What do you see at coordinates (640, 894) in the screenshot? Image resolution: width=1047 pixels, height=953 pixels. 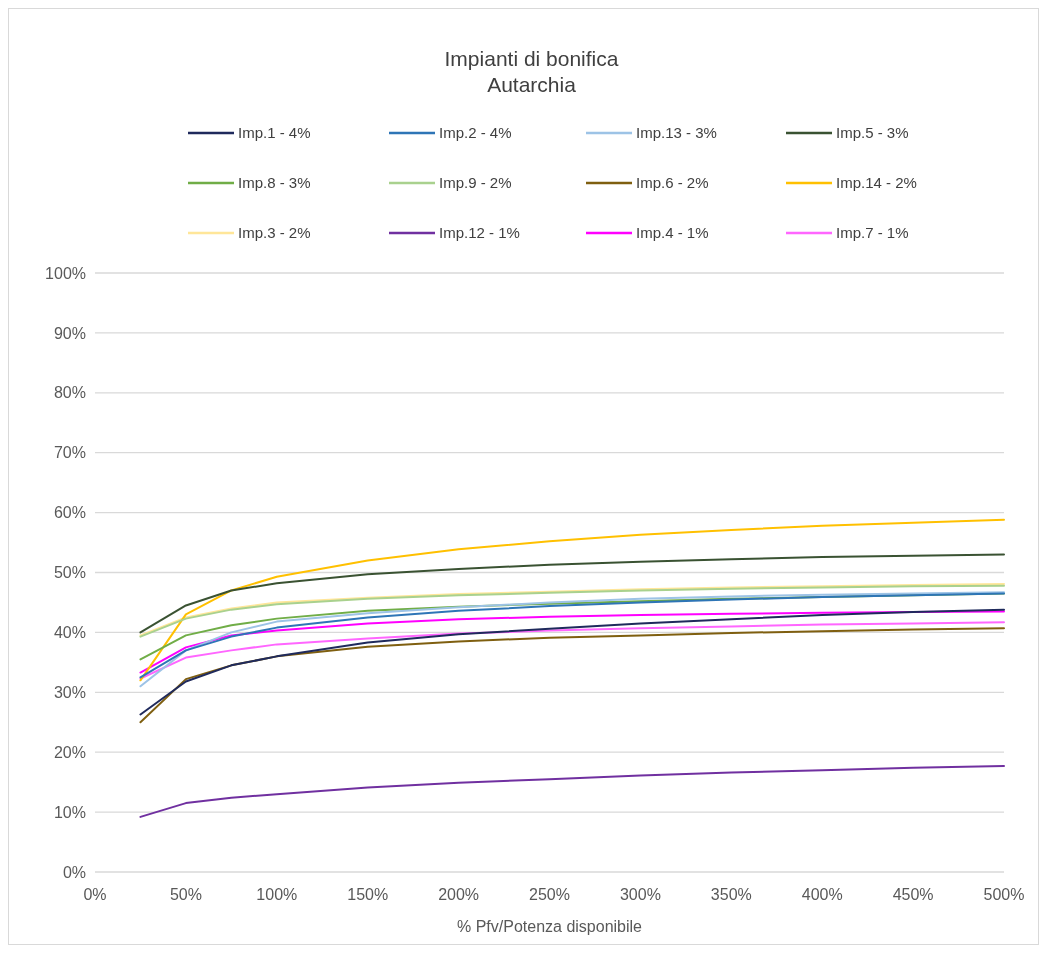 I see `x-tick-label: 300%` at bounding box center [640, 894].